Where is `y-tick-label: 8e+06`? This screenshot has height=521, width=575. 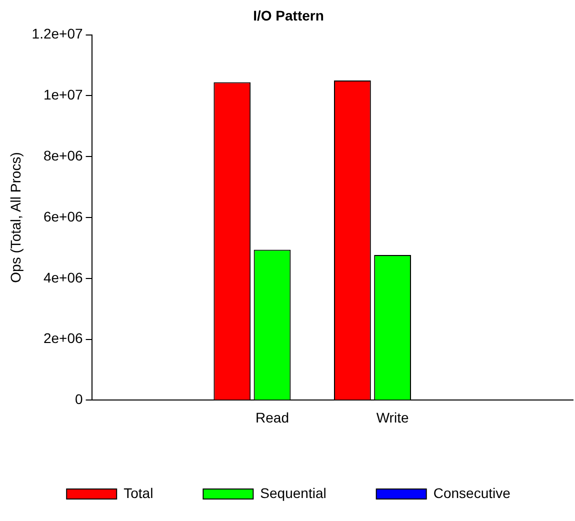 y-tick-label: 8e+06 is located at coordinates (63, 155).